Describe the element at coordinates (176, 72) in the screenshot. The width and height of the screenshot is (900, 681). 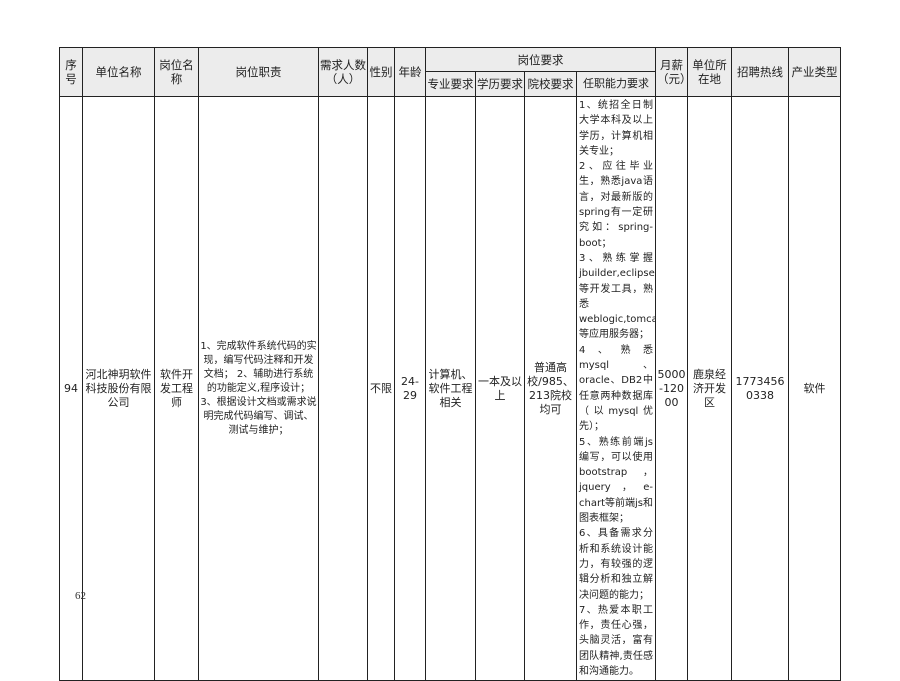
I see `header-position: 岗位名称` at that location.